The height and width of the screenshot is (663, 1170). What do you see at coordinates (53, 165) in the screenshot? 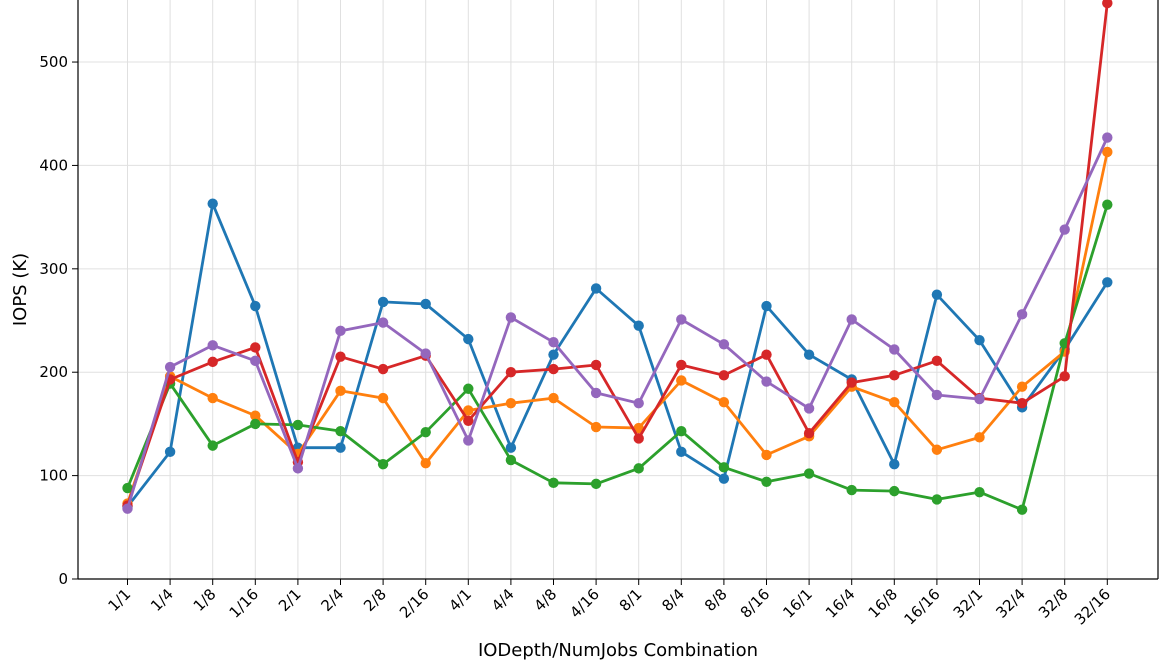
I see `y-tick-label: 400` at bounding box center [53, 165].